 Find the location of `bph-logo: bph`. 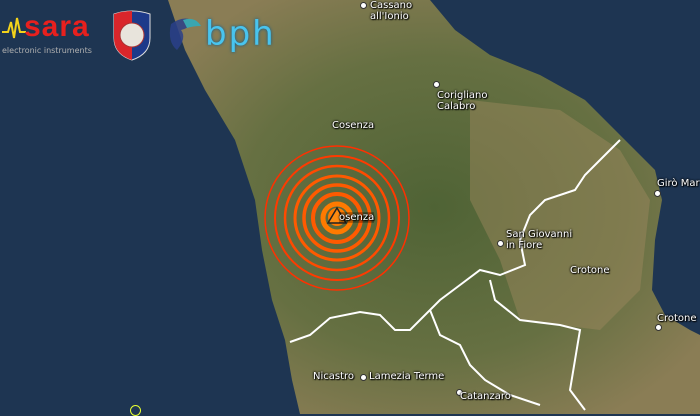

bph-logo: bph is located at coordinates (240, 34).